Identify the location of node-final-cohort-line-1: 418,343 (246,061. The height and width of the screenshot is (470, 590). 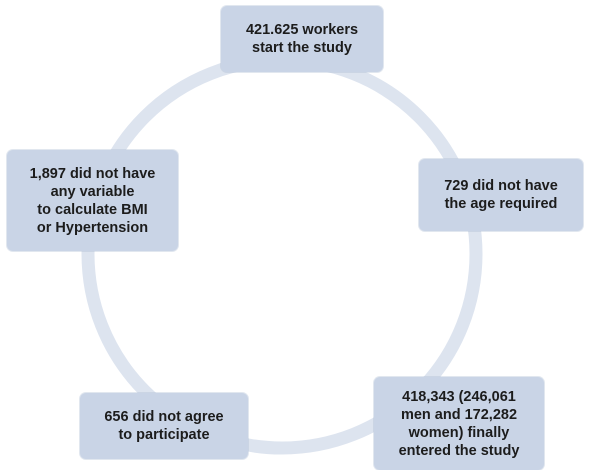
(459, 396).